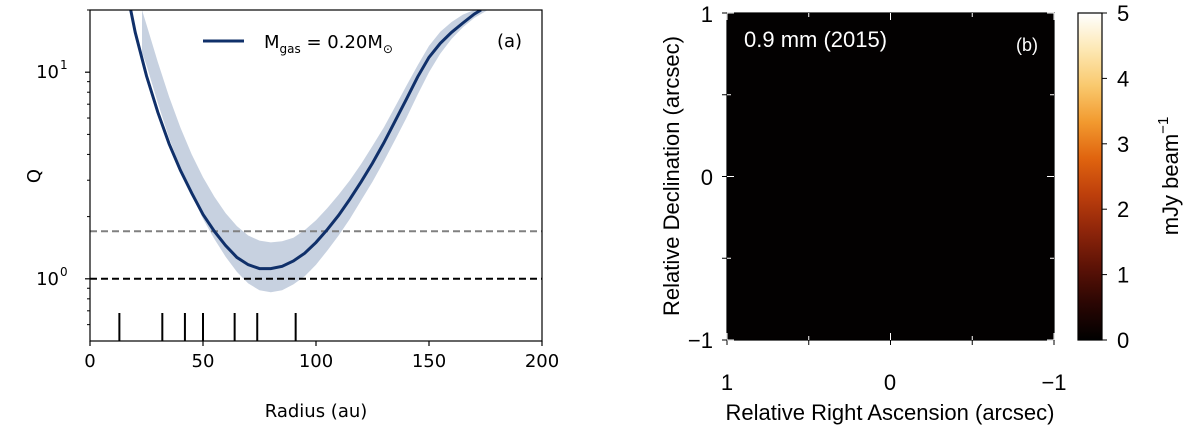 The image size is (1184, 430). What do you see at coordinates (272, 42) in the screenshot?
I see `legend-m: M` at bounding box center [272, 42].